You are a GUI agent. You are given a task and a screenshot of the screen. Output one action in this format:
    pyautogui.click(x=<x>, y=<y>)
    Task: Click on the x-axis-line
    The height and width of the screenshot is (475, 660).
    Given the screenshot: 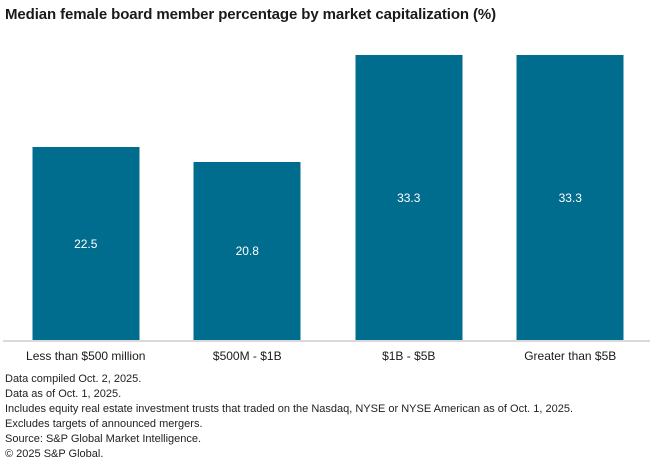 What is the action you would take?
    pyautogui.click(x=326, y=341)
    